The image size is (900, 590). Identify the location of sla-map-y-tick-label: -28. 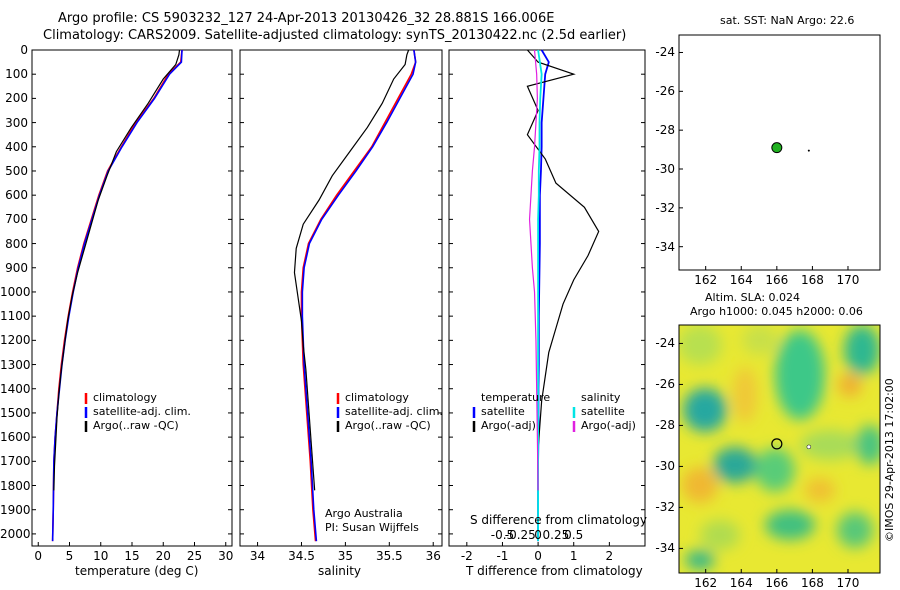
(665, 425).